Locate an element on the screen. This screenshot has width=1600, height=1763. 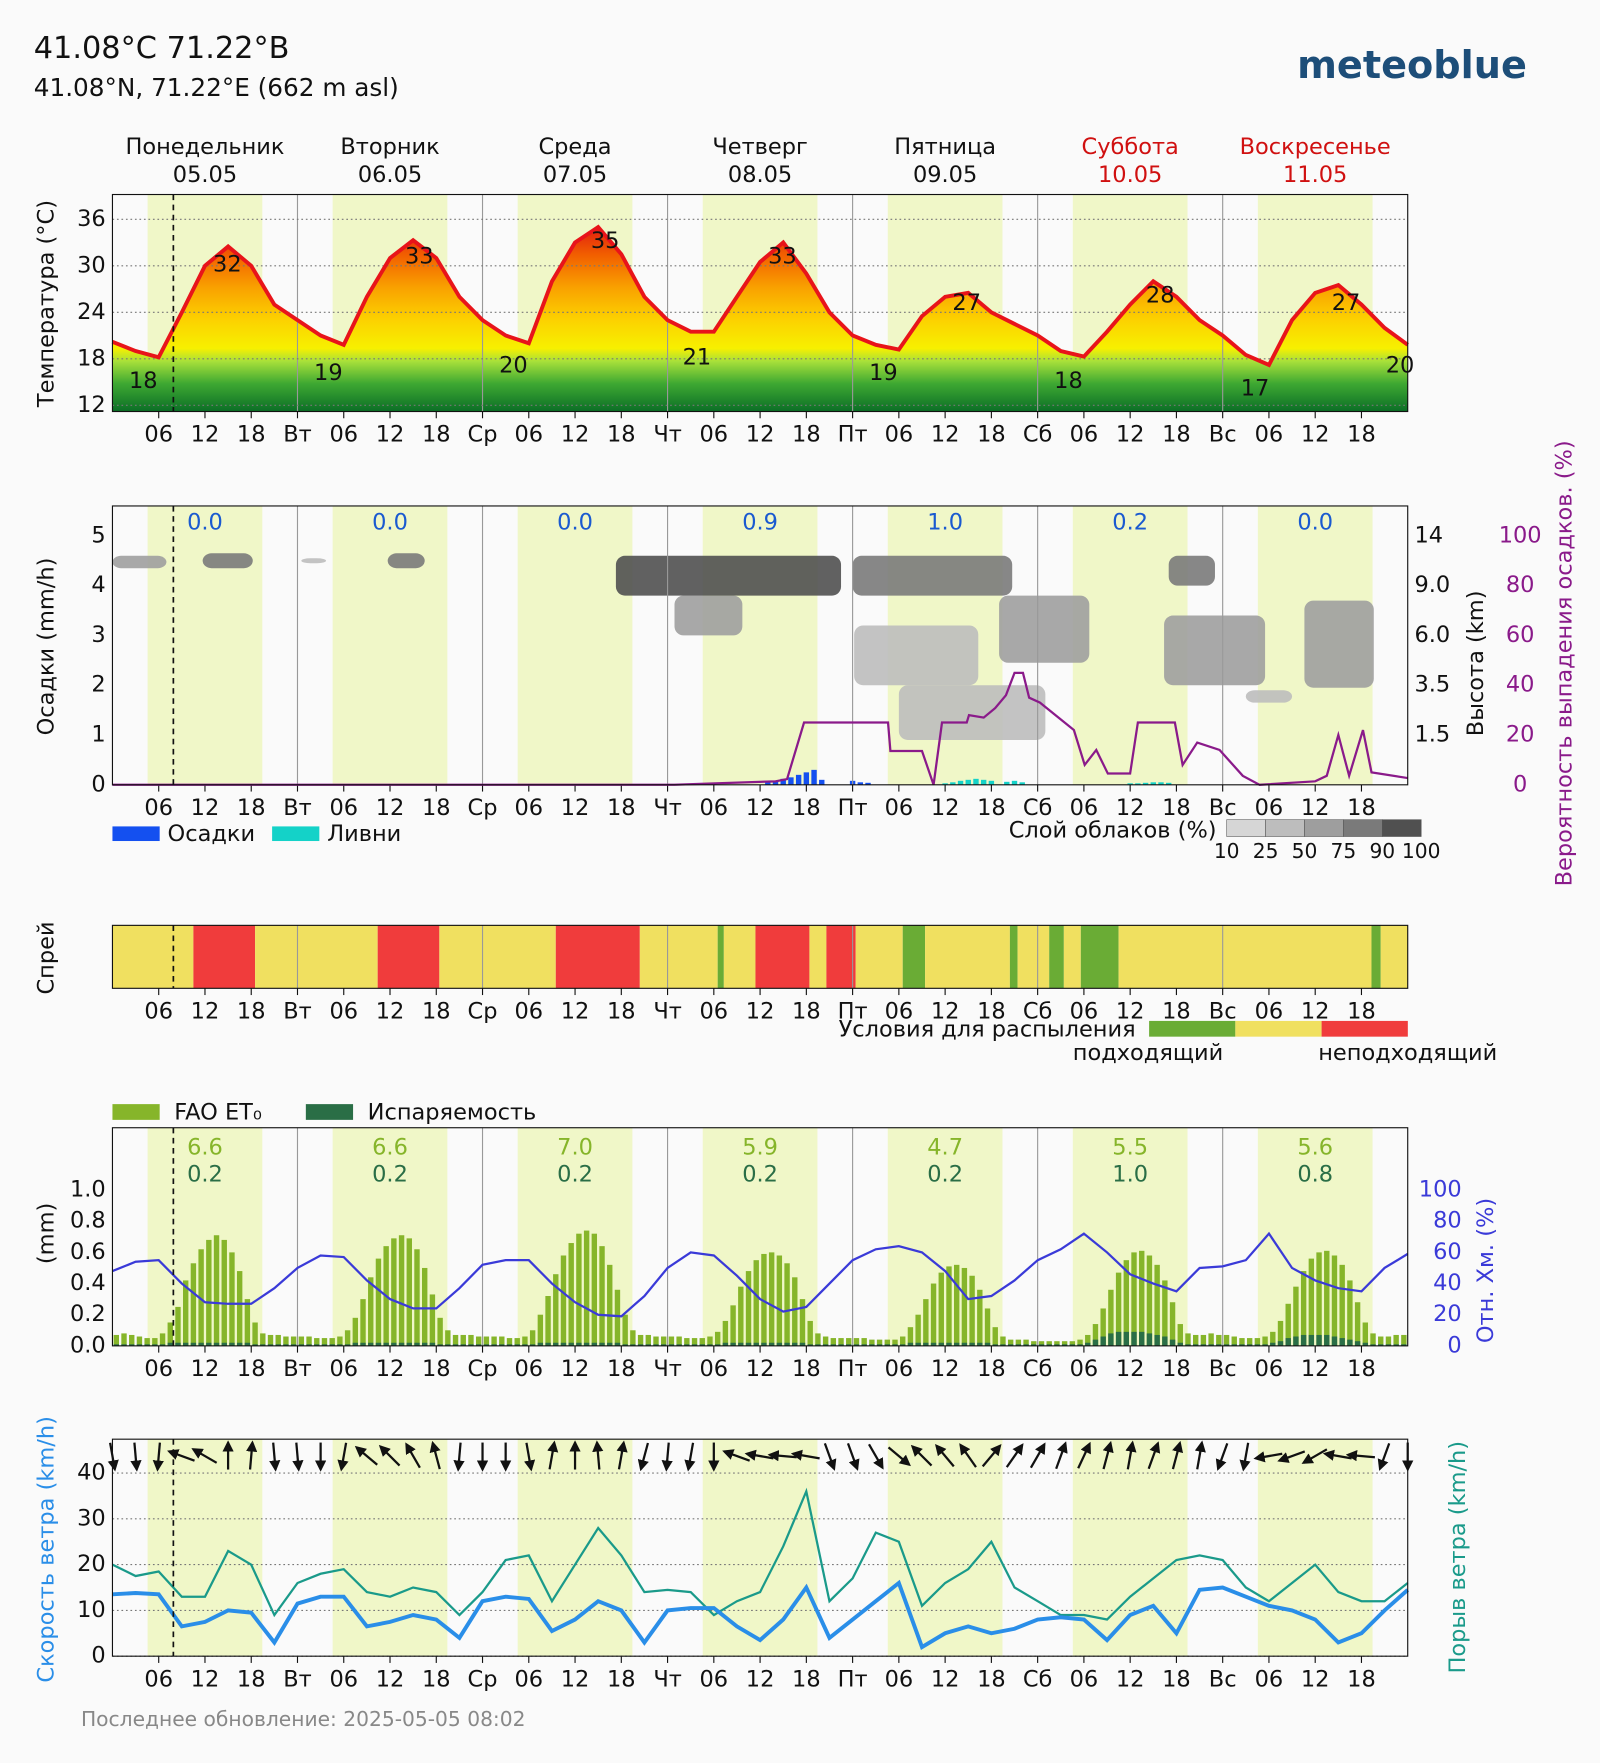
daily-et0: 6.6 is located at coordinates (390, 1147).